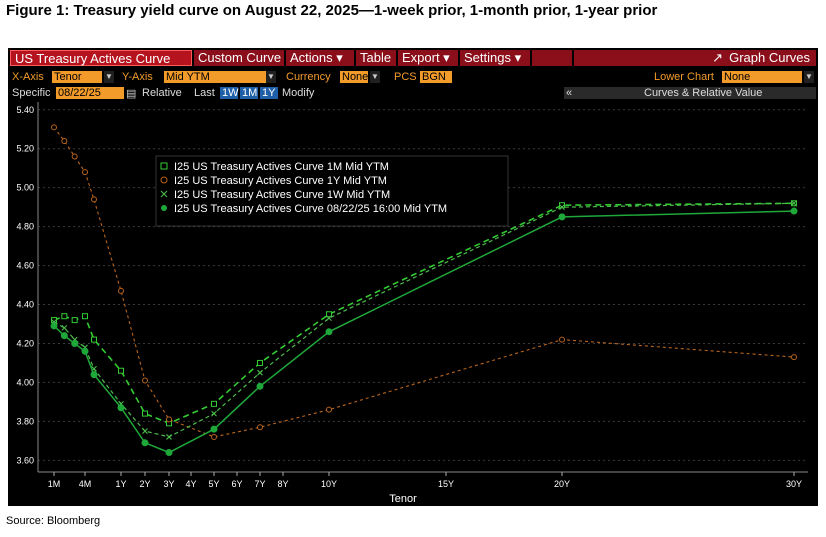 The height and width of the screenshot is (537, 826). I want to click on button-1w: 1W, so click(229, 93).